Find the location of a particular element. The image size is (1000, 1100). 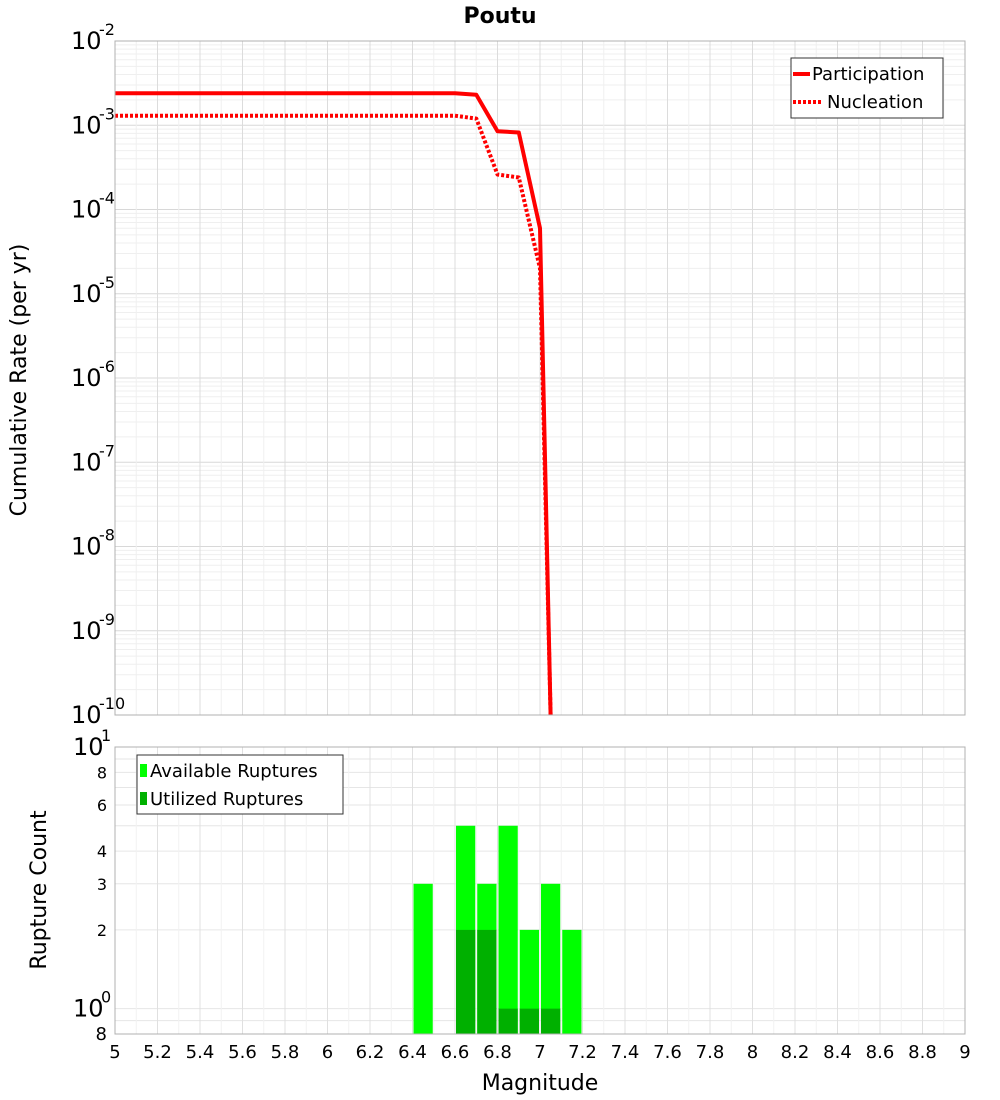

x-tick-8.8: 8.8 is located at coordinates (922, 1052).